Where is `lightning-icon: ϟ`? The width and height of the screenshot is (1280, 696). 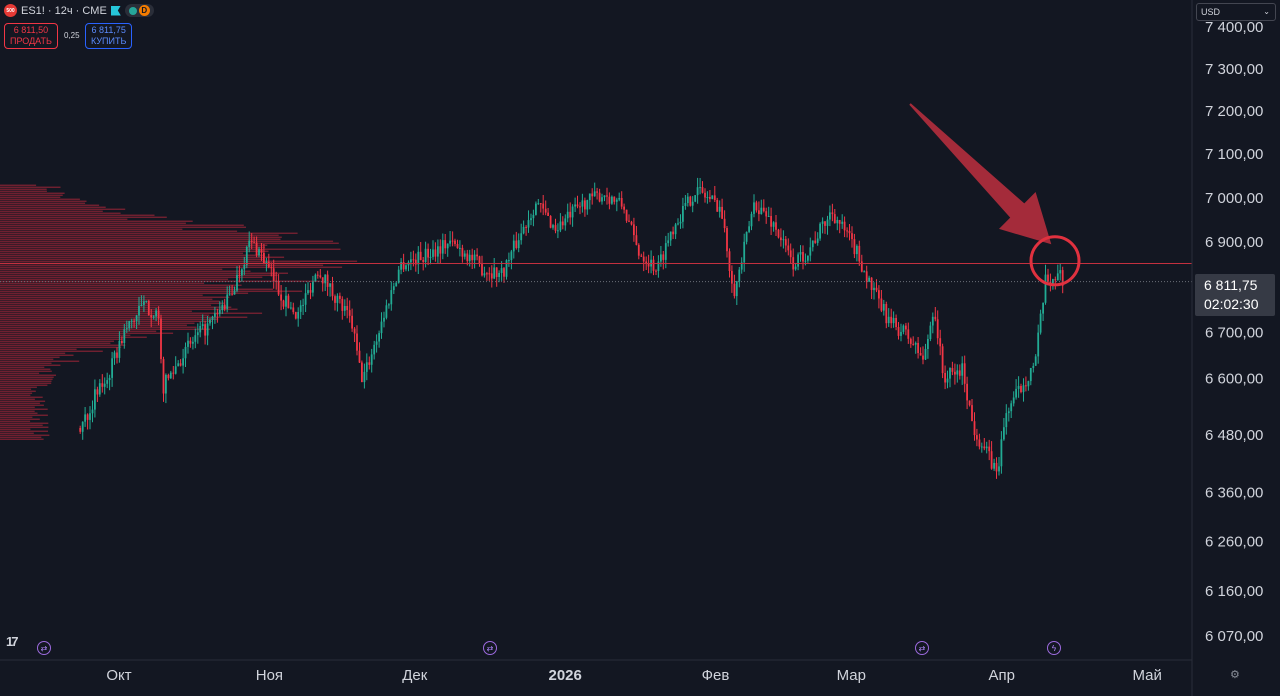 lightning-icon: ϟ is located at coordinates (1054, 648).